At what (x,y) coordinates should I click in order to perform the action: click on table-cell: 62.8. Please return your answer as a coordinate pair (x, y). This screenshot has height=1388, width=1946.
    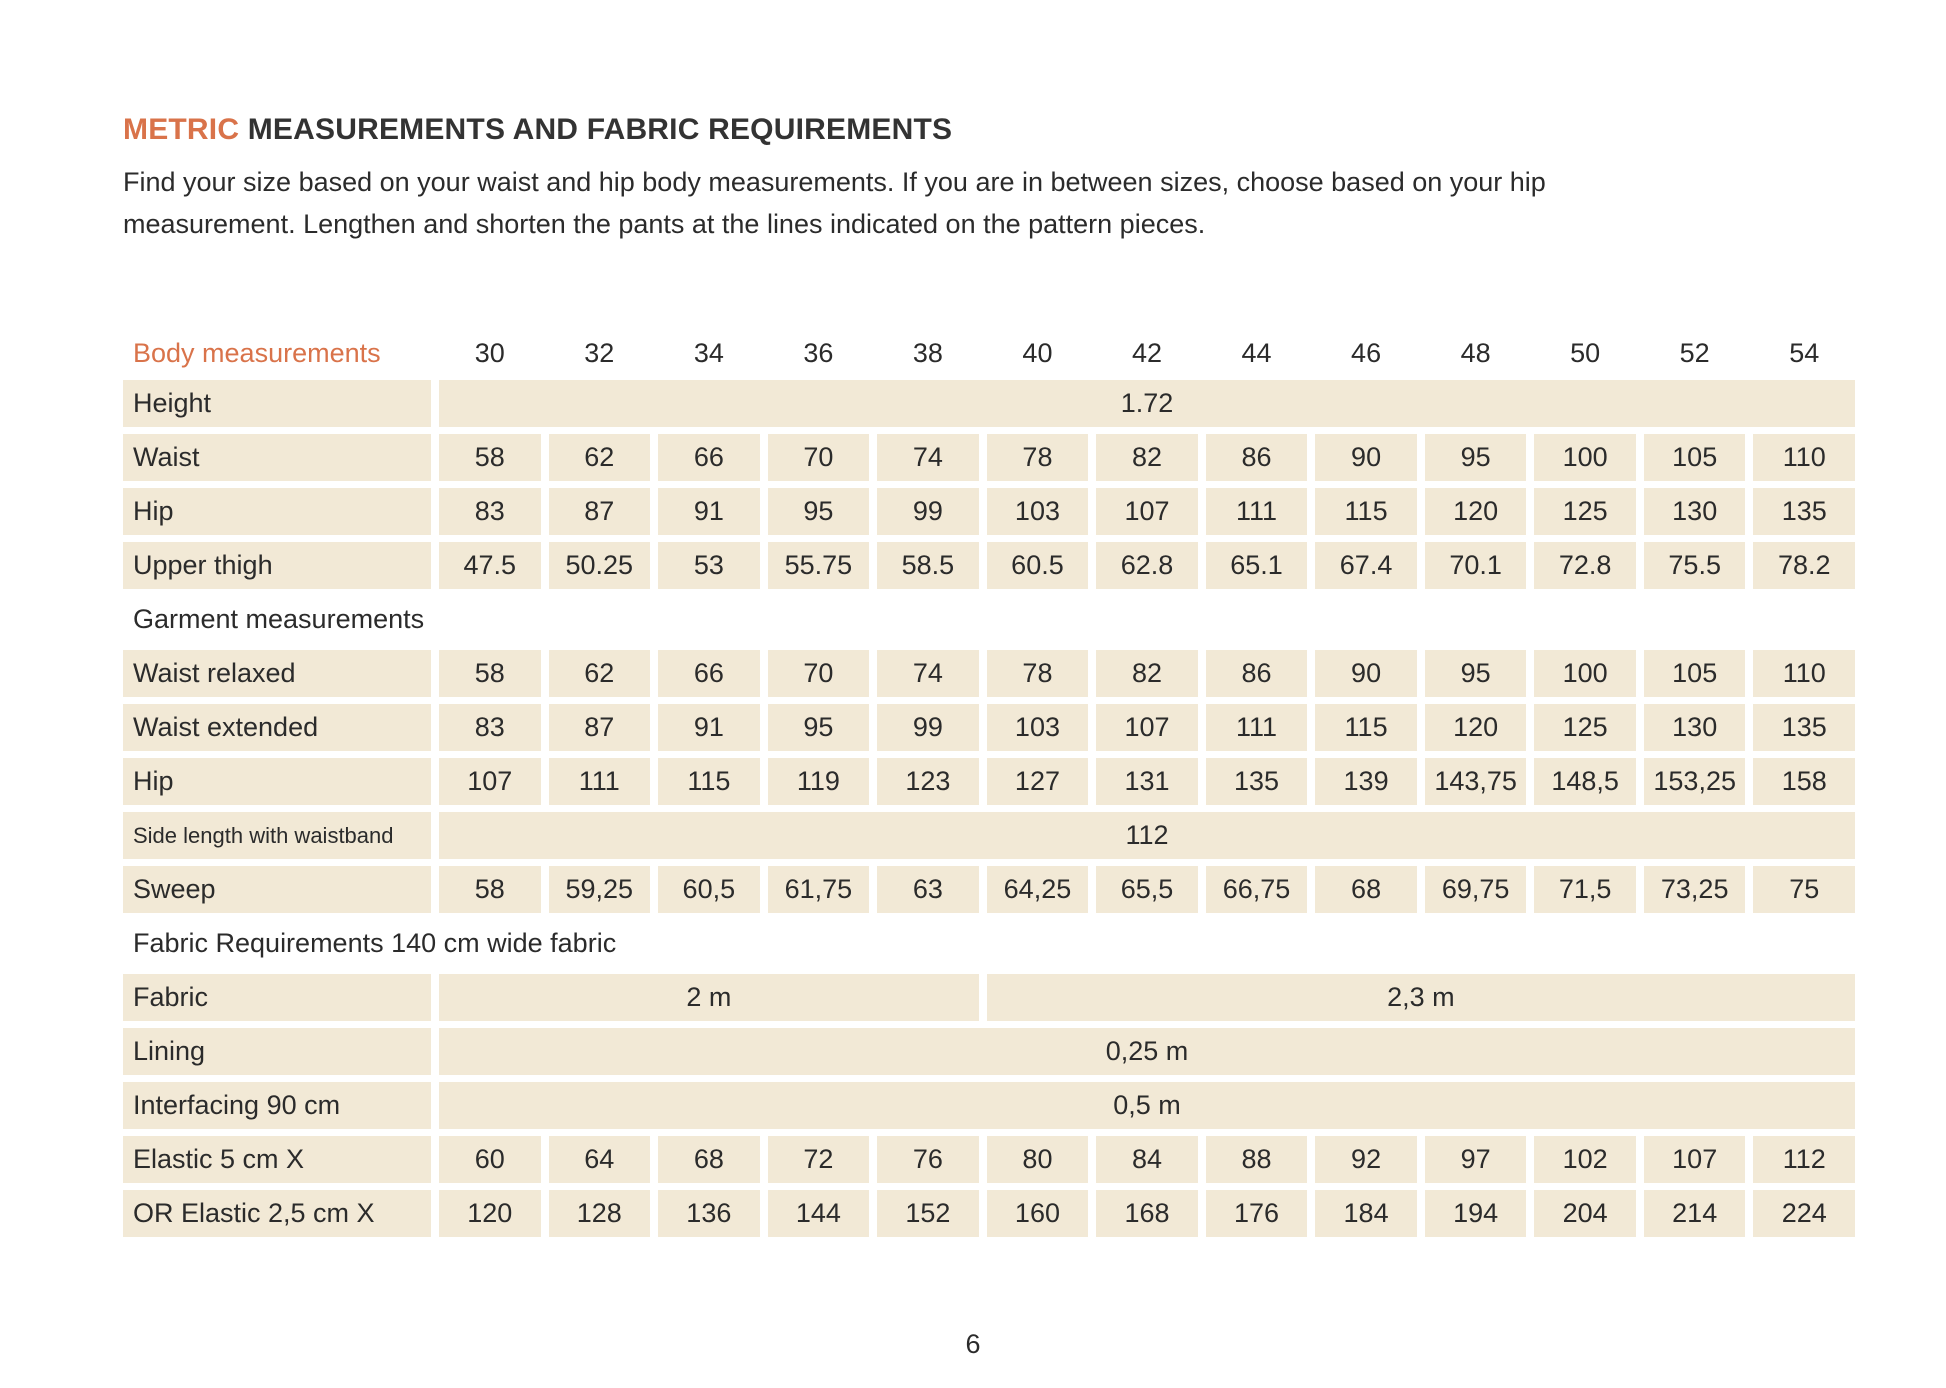
    Looking at the image, I should click on (1147, 565).